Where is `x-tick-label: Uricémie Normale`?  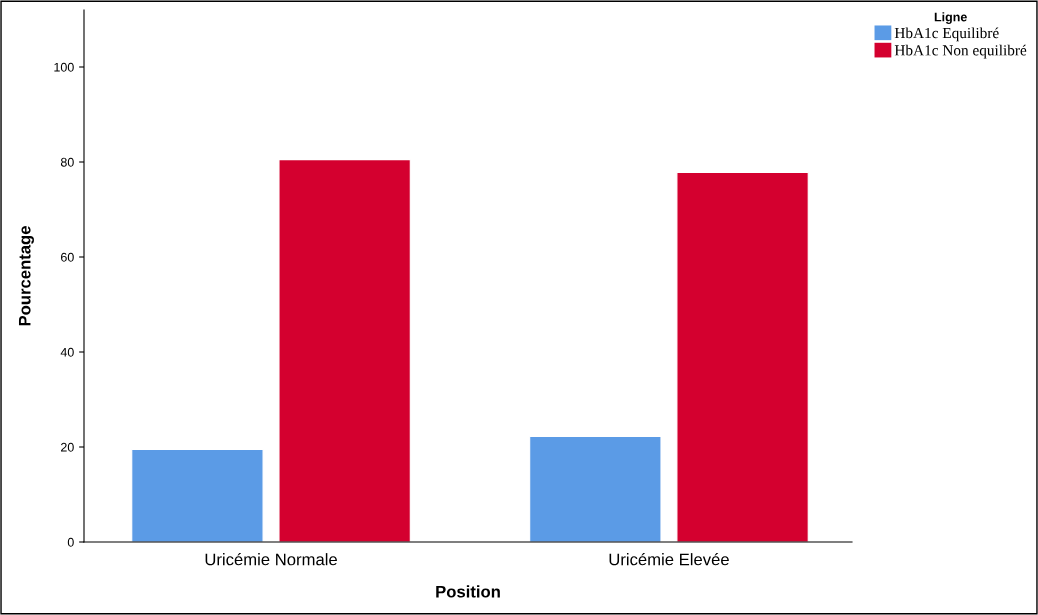
x-tick-label: Uricémie Normale is located at coordinates (271, 559).